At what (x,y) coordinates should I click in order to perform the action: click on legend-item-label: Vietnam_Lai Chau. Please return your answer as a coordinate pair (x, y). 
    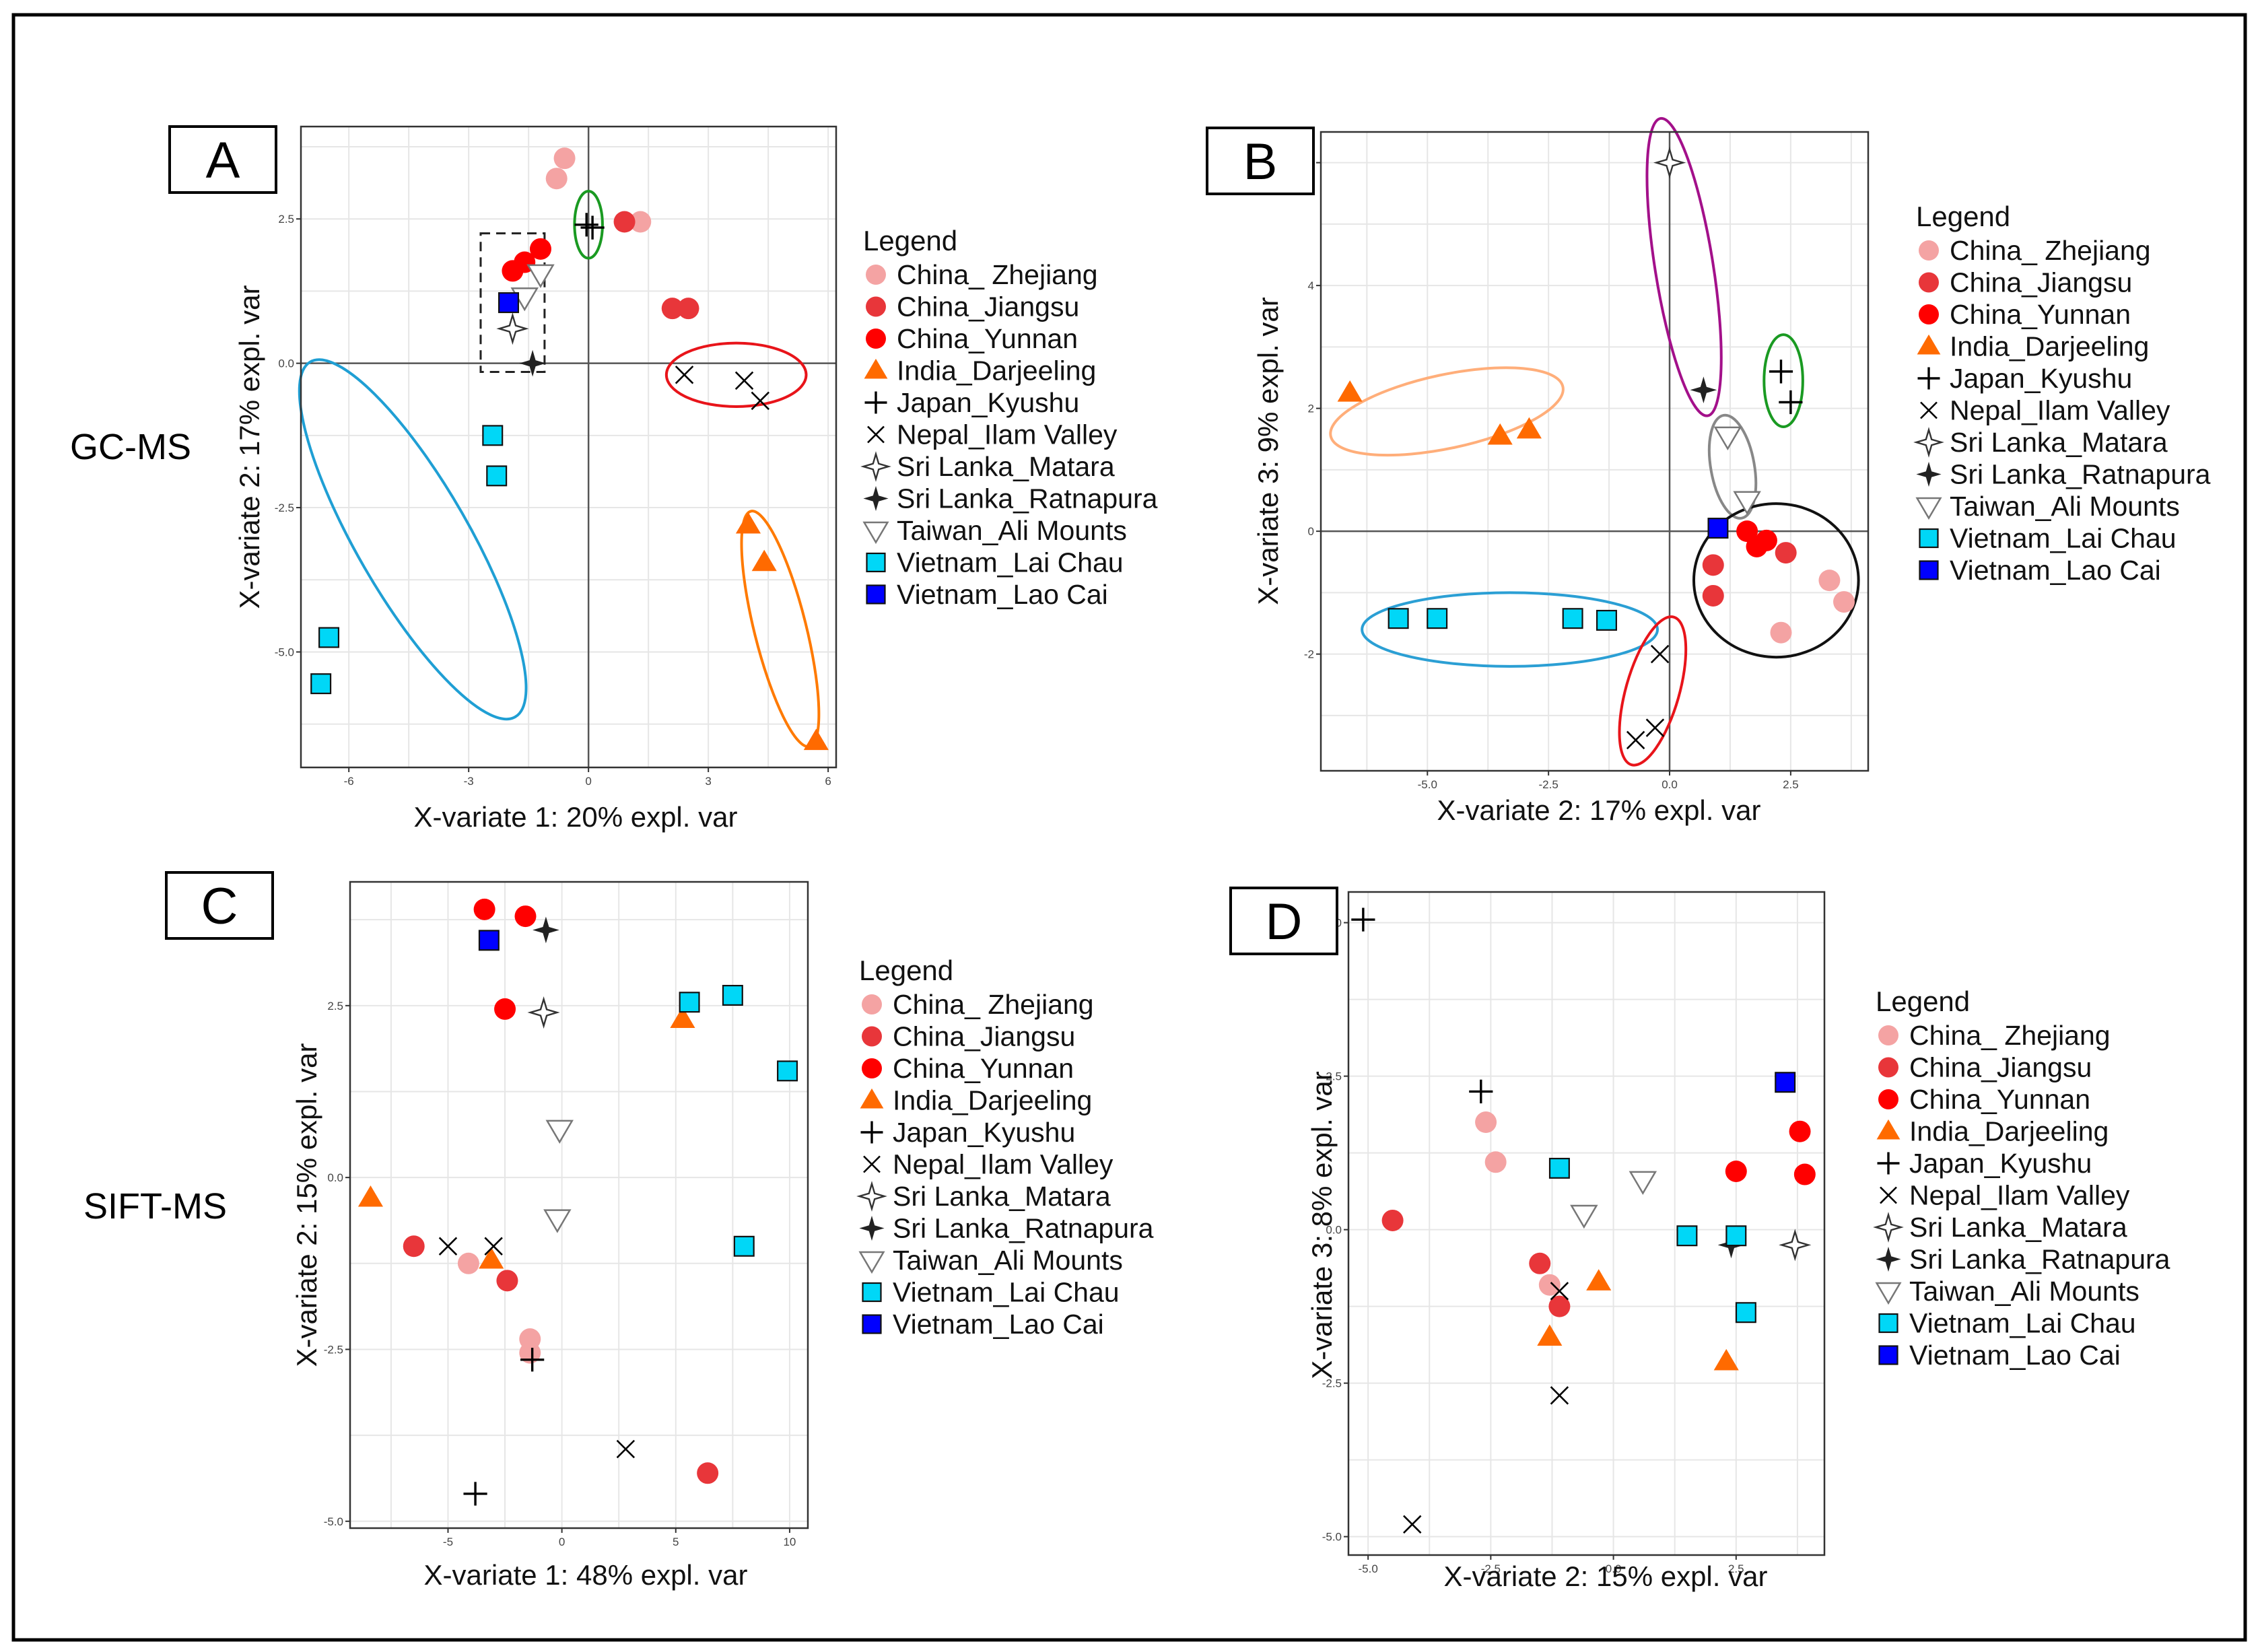
    Looking at the image, I should click on (2022, 1324).